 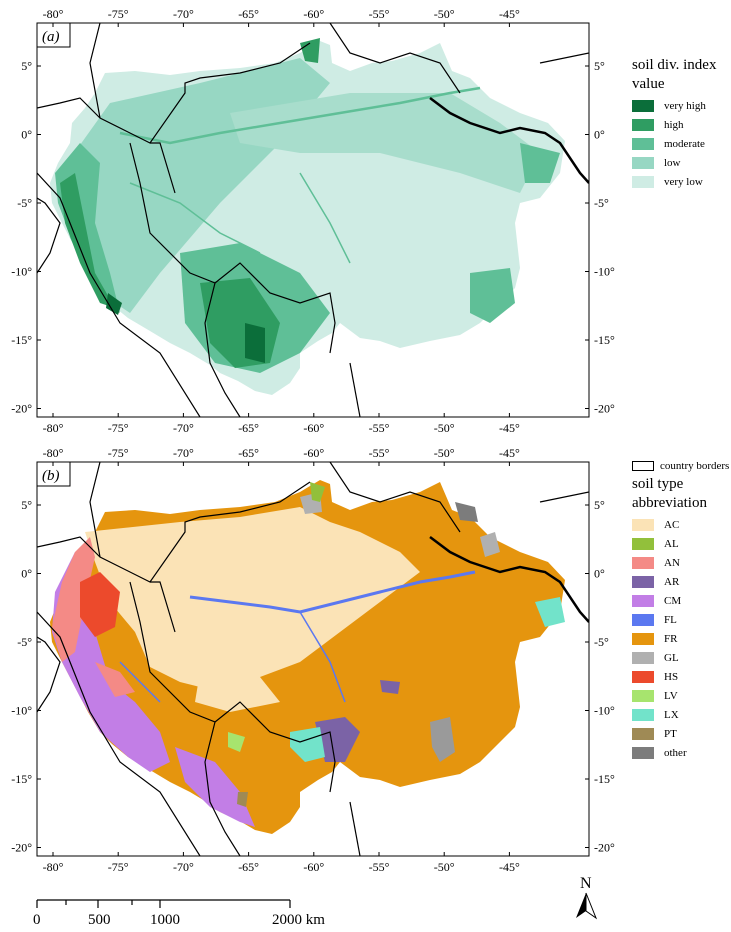 I want to click on north-arrow: N, so click(x=587, y=897).